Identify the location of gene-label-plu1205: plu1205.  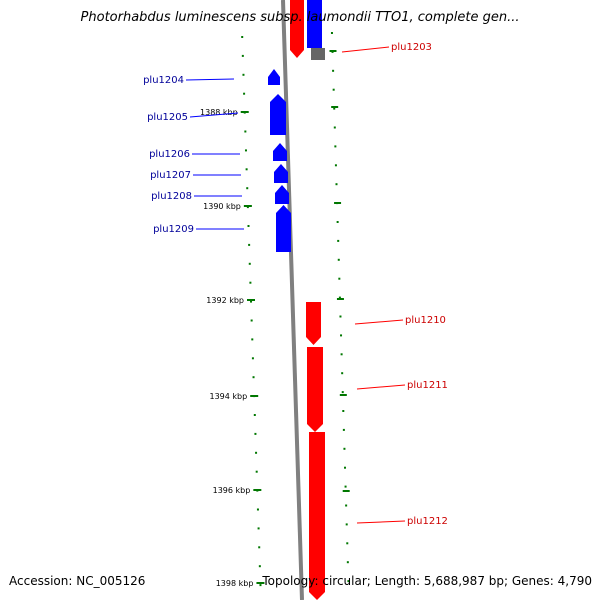
(167, 117).